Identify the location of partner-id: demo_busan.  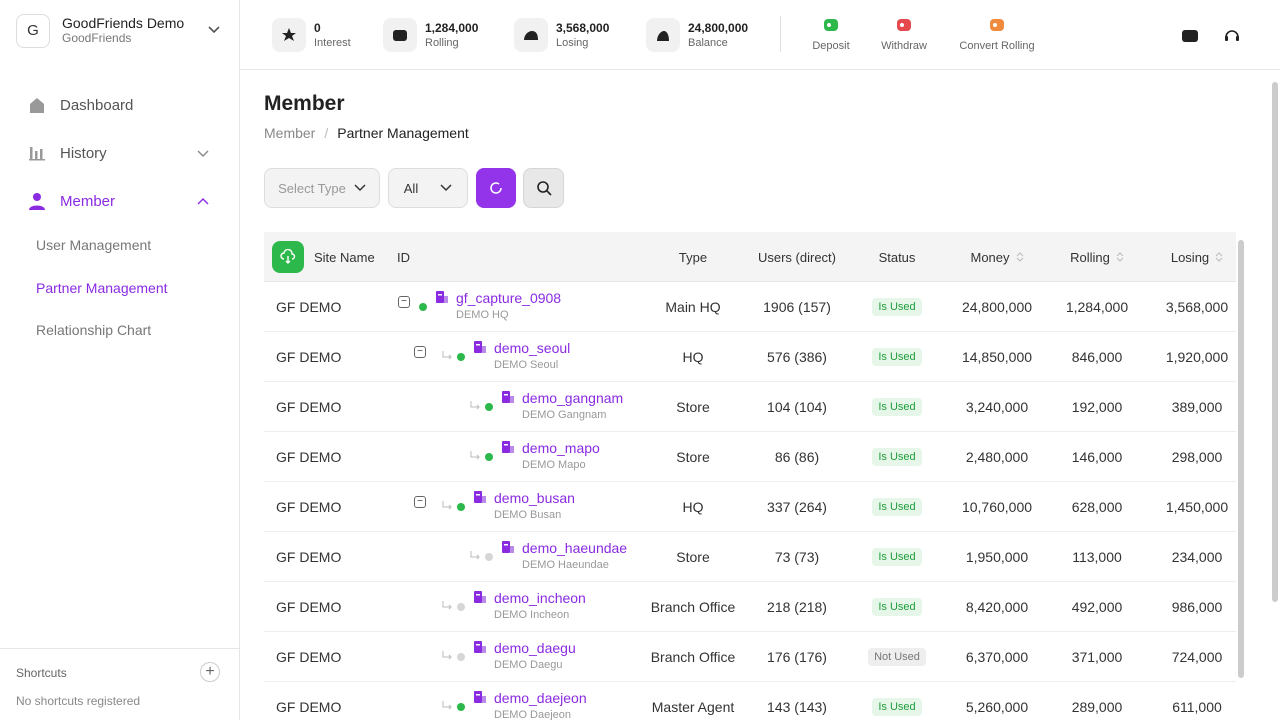
(534, 498).